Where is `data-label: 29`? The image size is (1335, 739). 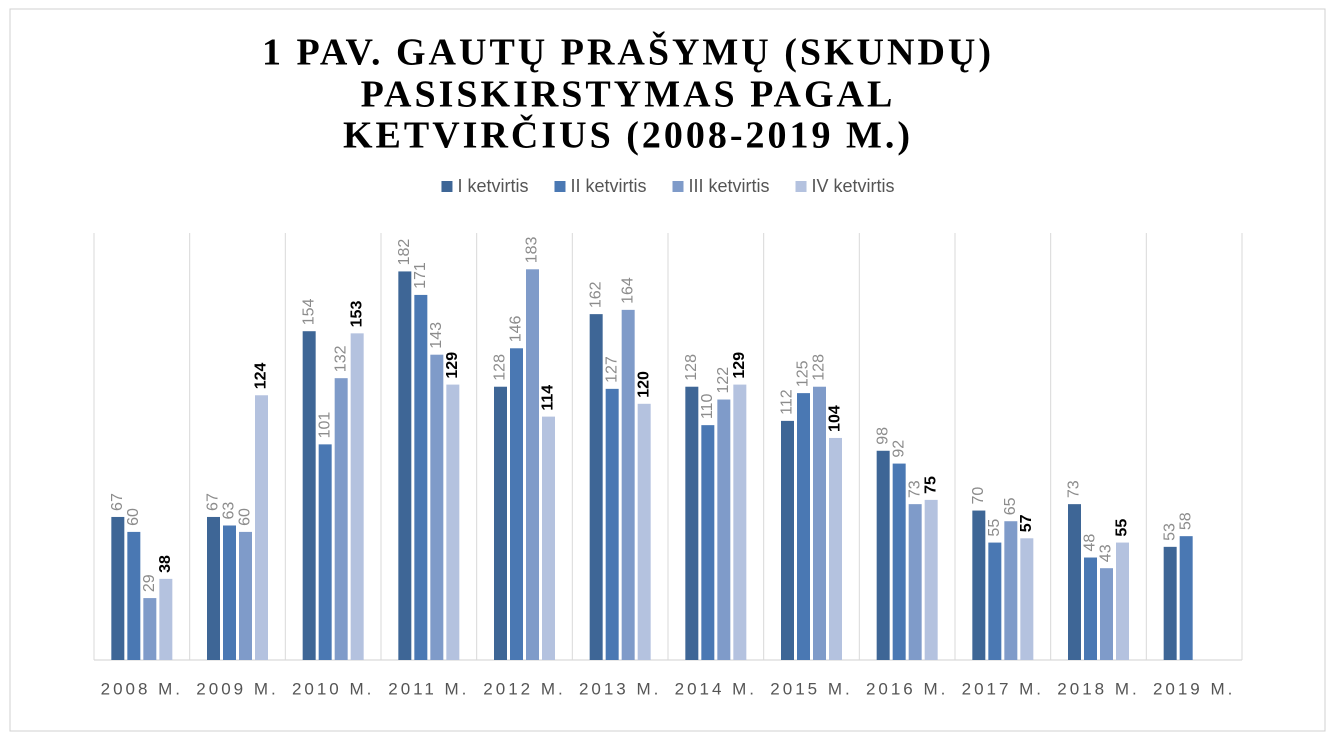
data-label: 29 is located at coordinates (149, 583).